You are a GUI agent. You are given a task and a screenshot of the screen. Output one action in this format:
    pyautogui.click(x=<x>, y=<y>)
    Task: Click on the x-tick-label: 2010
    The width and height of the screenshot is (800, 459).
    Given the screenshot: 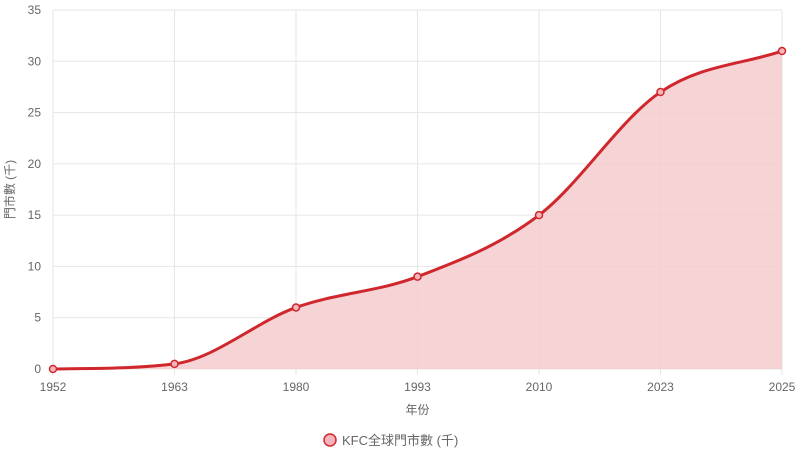 What is the action you would take?
    pyautogui.click(x=539, y=387)
    